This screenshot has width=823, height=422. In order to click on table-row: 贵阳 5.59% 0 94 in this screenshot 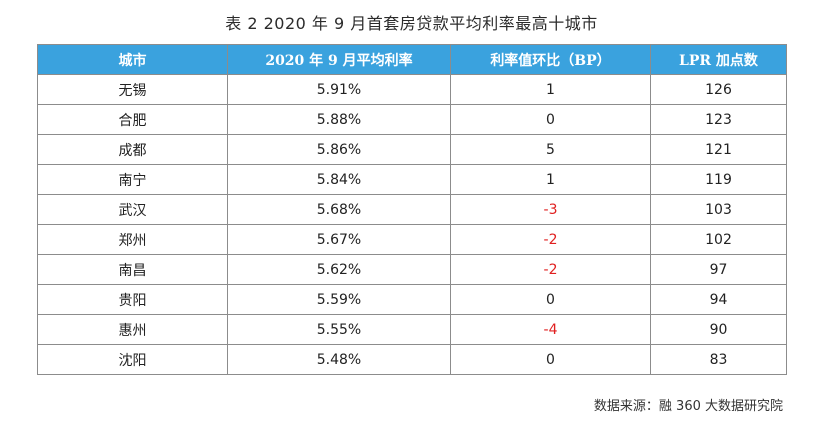, I will do `click(412, 299)`.